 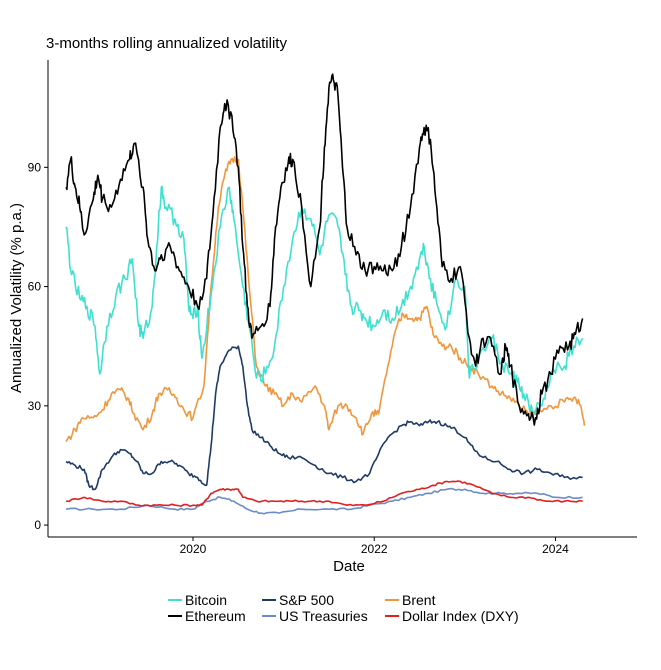 What do you see at coordinates (35, 406) in the screenshot?
I see `y-tick-label: 30` at bounding box center [35, 406].